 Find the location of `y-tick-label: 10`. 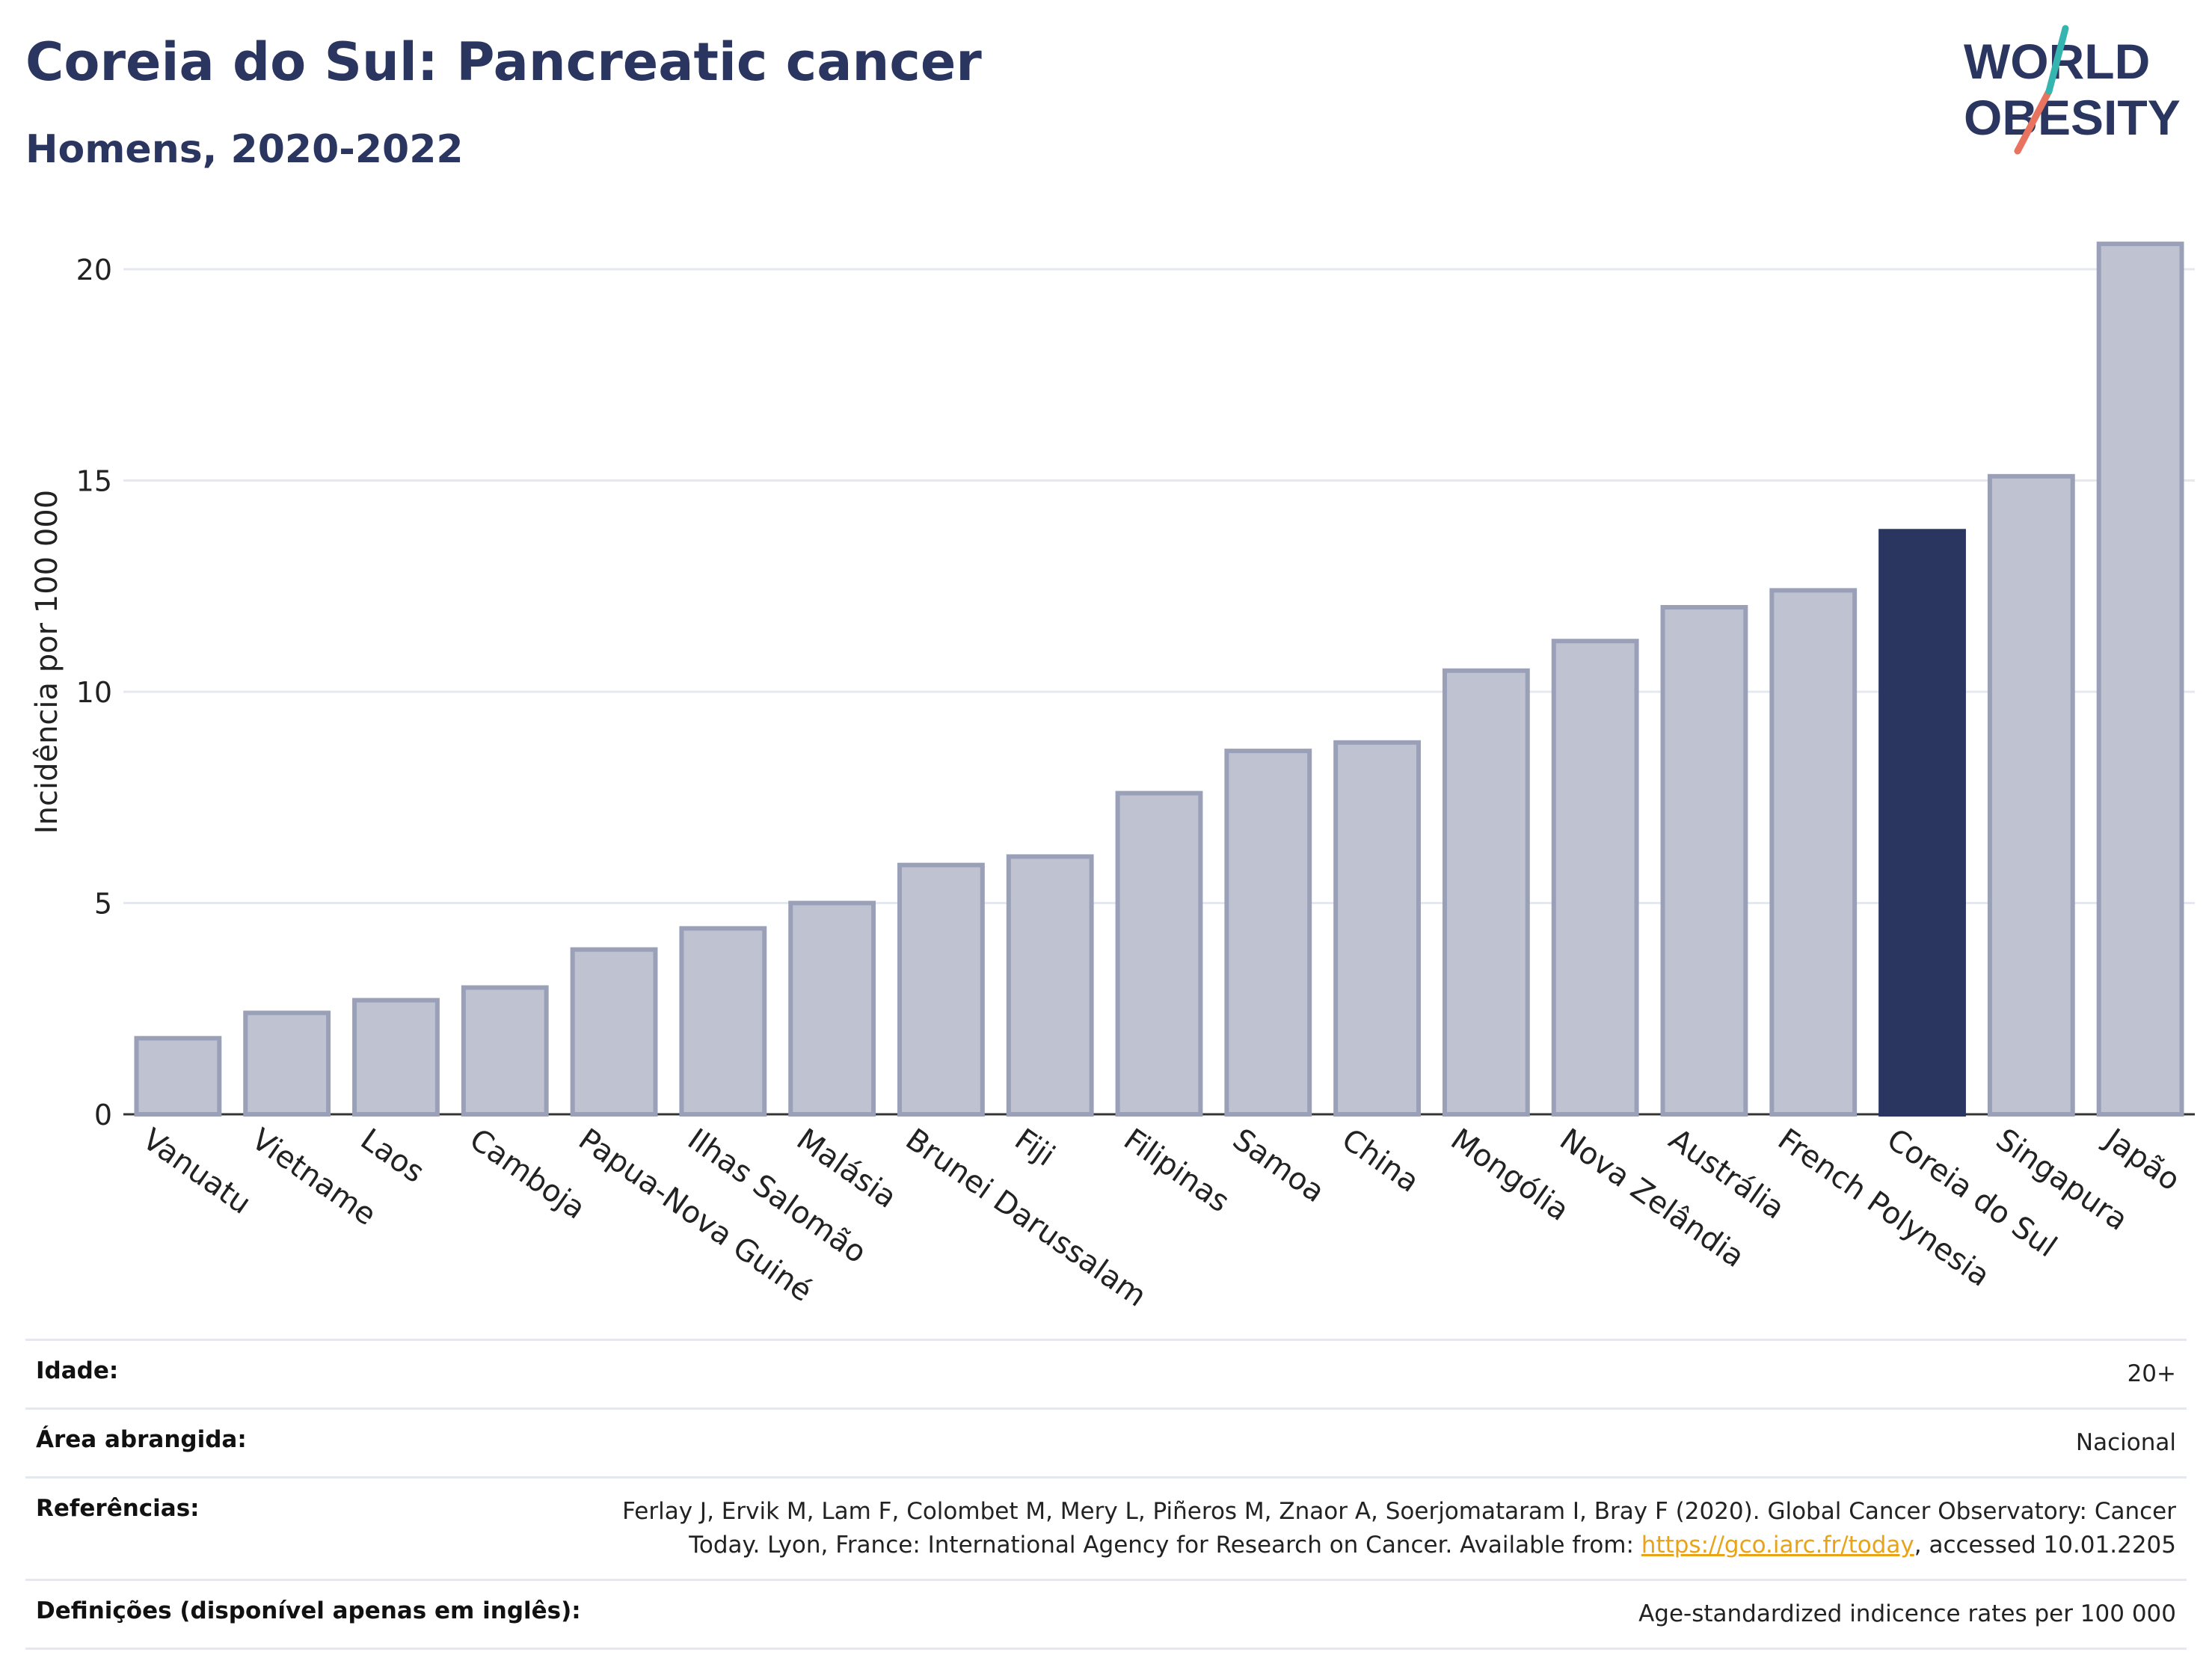

y-tick-label: 10 is located at coordinates (94, 692).